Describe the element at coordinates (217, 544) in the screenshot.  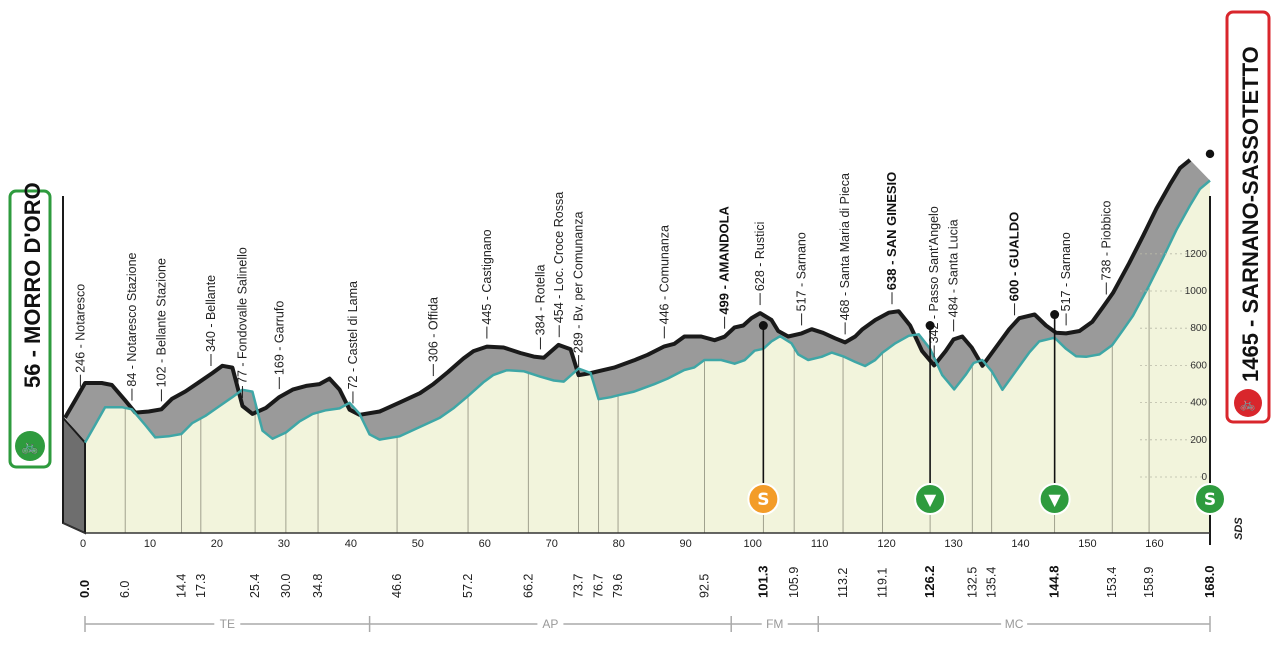
I see `axis-tick-label: 20` at that location.